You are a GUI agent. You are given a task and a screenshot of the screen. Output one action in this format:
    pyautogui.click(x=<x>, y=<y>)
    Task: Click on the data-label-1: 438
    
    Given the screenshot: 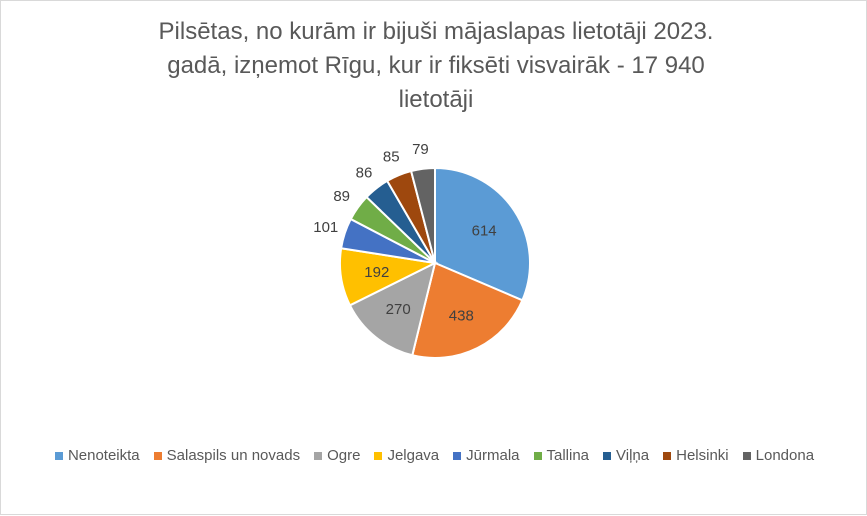 What is the action you would take?
    pyautogui.click(x=461, y=316)
    